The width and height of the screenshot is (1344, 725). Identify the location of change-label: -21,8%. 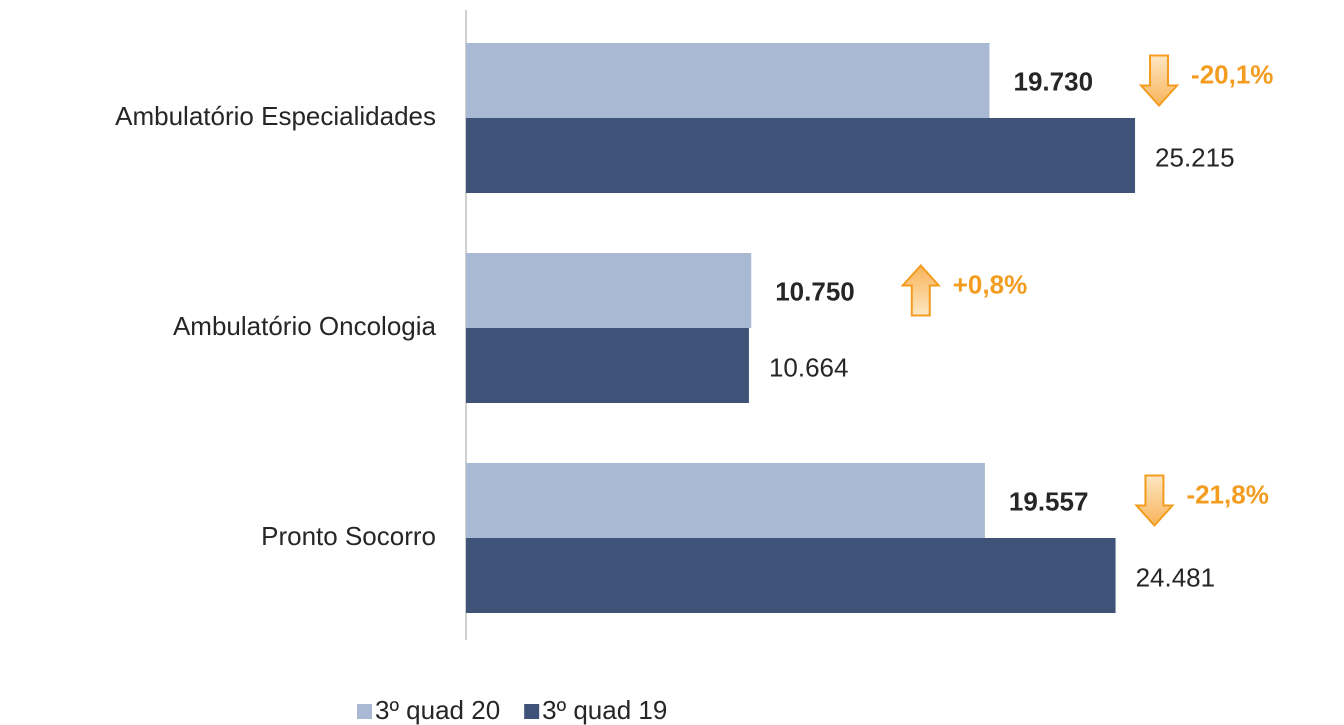
(1227, 494).